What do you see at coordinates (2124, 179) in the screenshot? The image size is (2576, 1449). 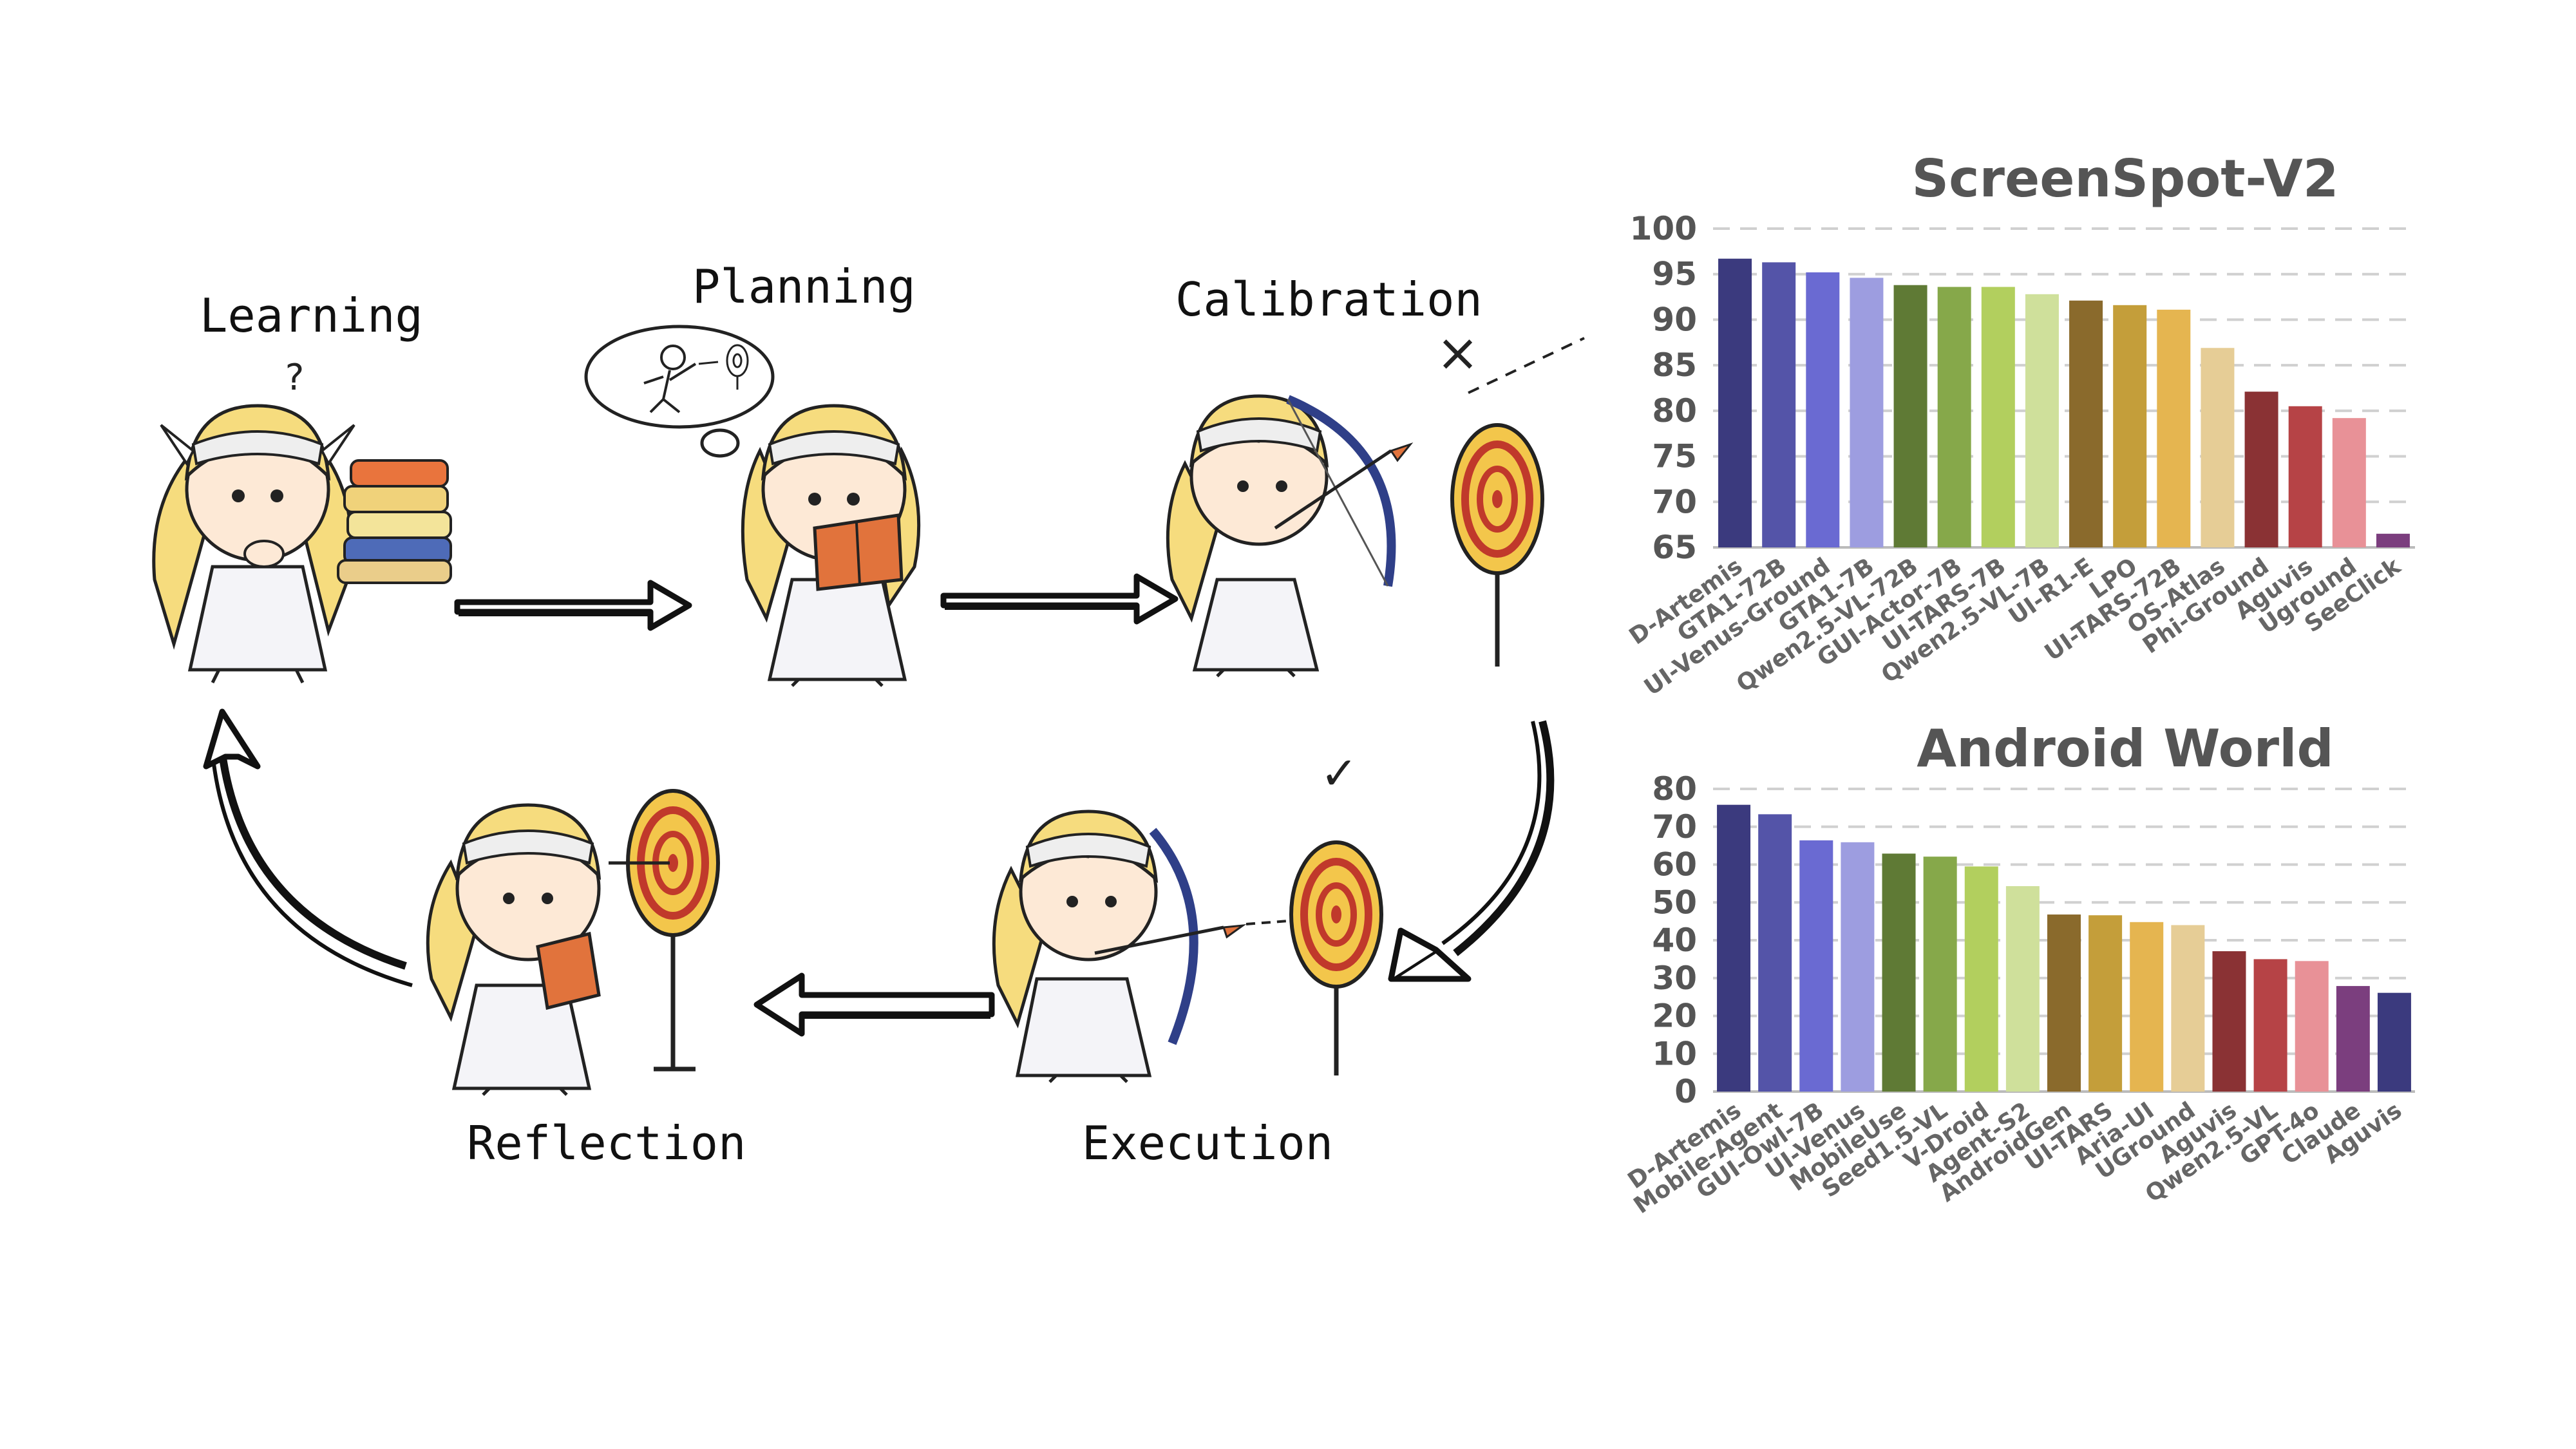 I see `chart-title: ScreenSpot-V2` at bounding box center [2124, 179].